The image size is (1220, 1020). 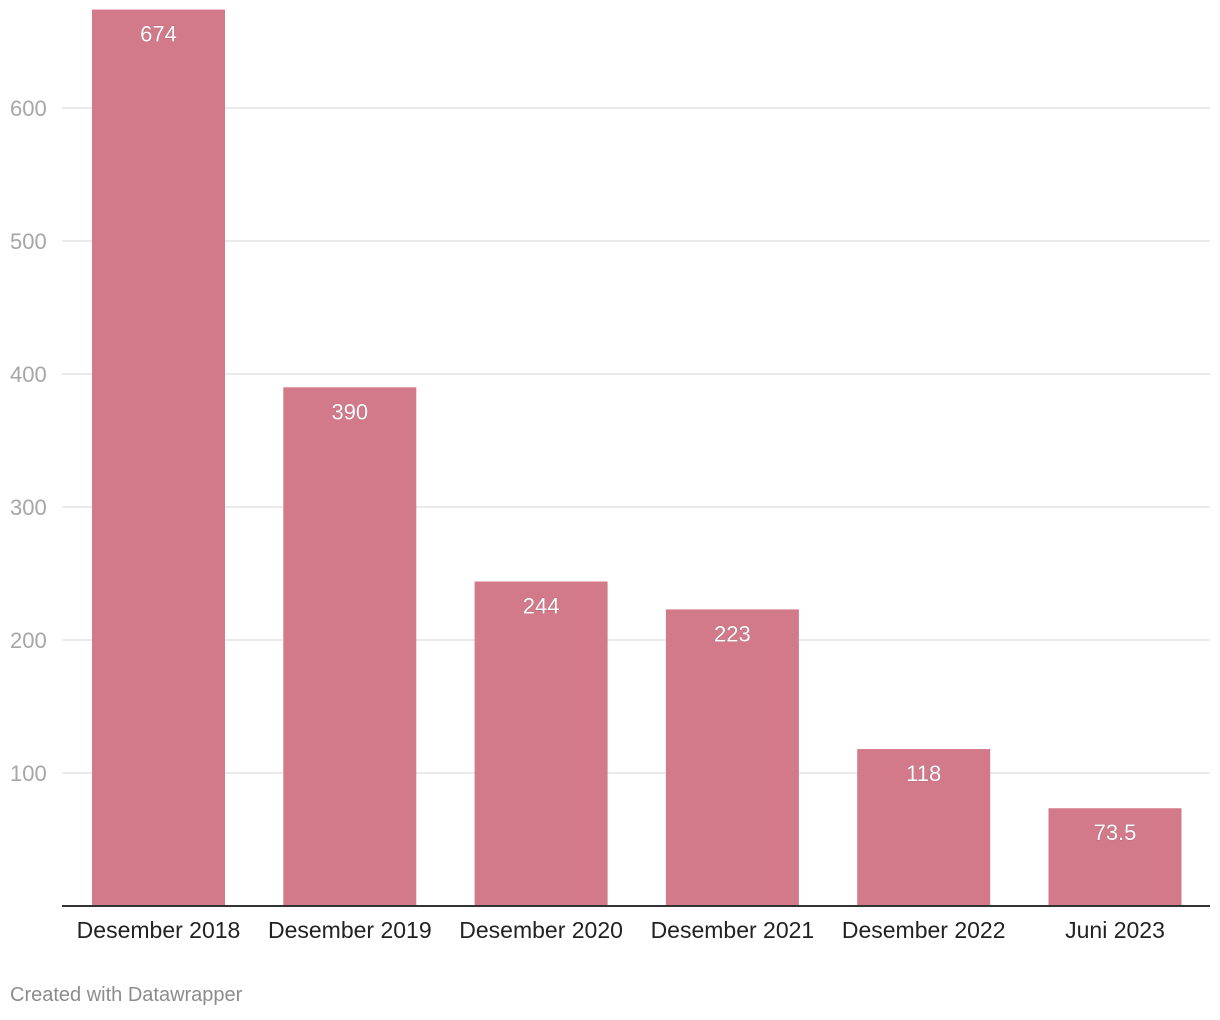 I want to click on x-tick-label: Desember 2019, so click(x=350, y=930).